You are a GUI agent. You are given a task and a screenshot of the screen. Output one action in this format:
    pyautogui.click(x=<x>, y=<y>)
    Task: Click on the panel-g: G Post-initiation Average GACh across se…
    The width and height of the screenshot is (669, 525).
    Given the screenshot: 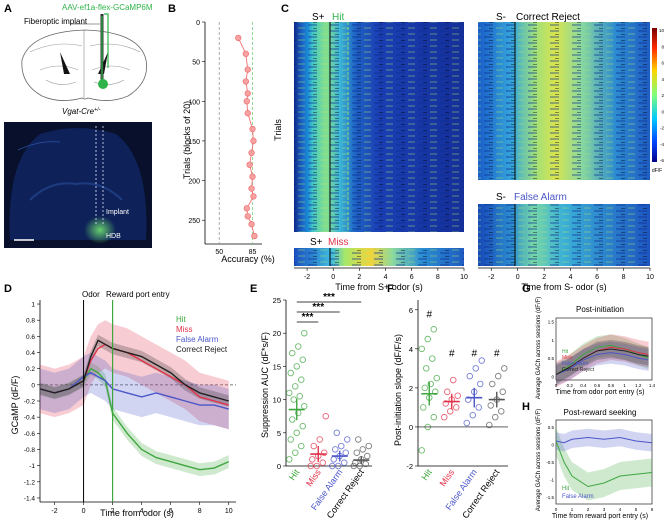 What is the action you would take?
    pyautogui.click(x=589, y=341)
    